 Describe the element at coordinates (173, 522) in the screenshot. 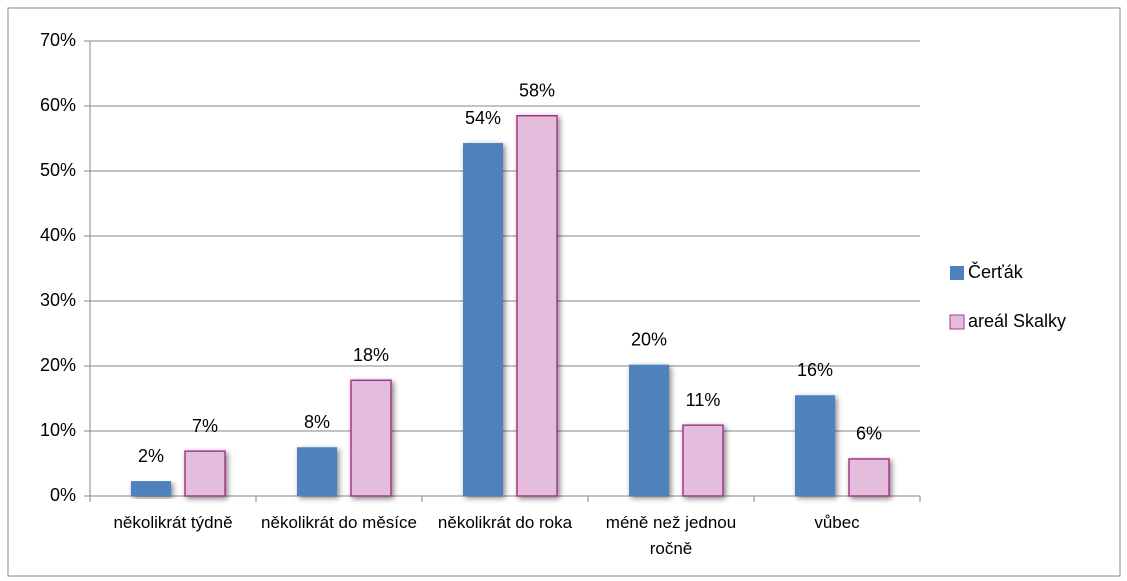

I see `x-tick-label: několikrát týdně` at that location.